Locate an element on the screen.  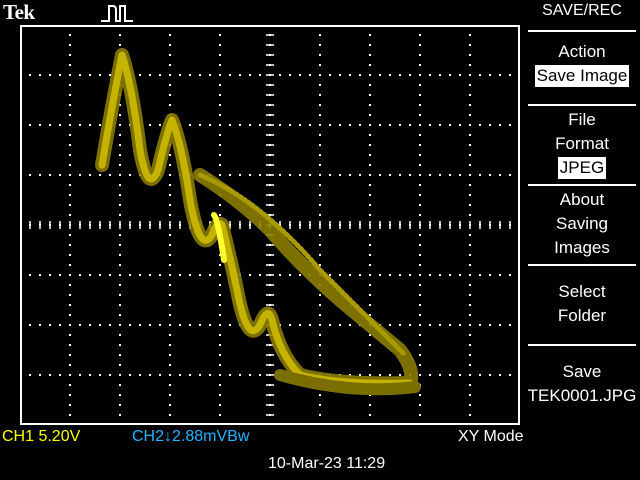
menu-about-saving-button: About Saving Images is located at coordinates (582, 224).